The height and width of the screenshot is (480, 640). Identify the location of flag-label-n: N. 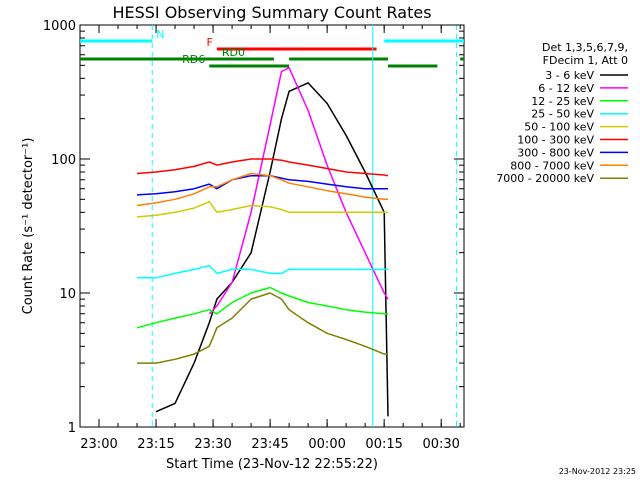
(160, 34).